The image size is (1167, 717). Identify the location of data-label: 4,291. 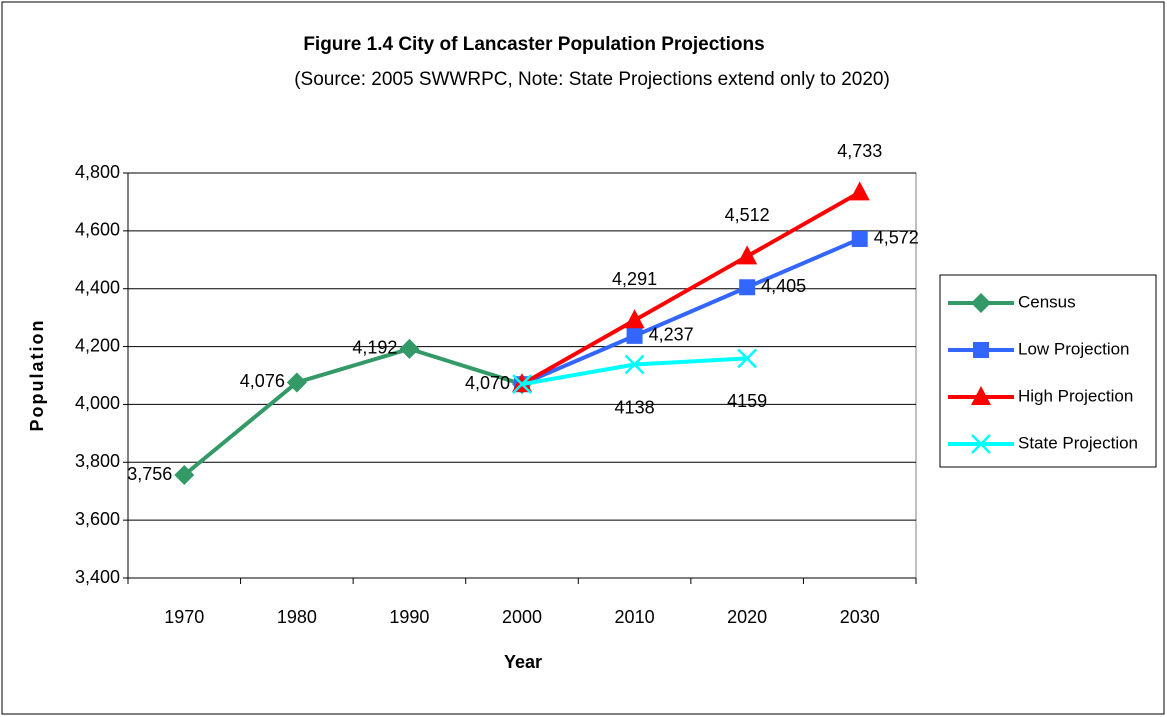
(634, 279).